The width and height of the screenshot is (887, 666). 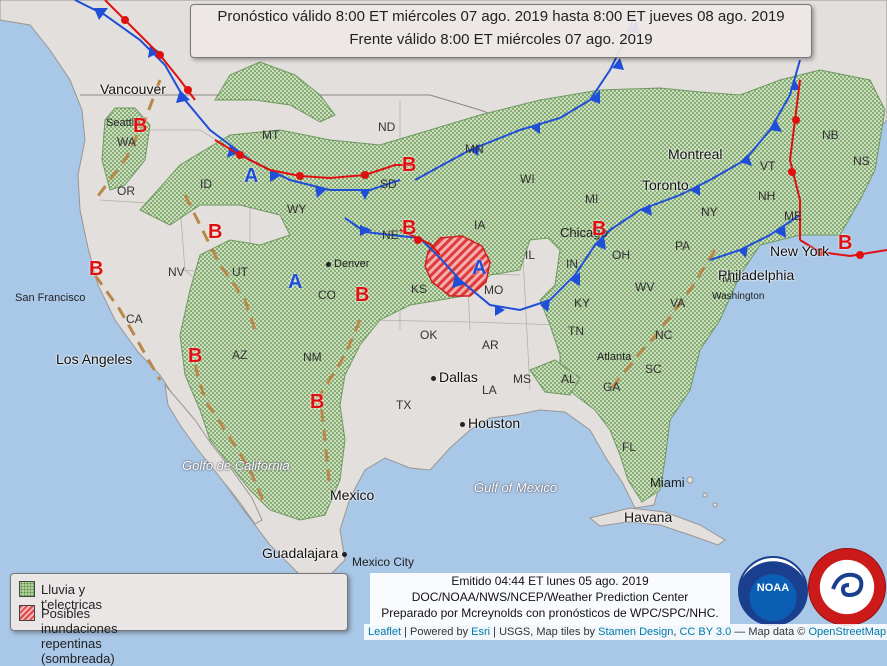 What do you see at coordinates (388, 184) in the screenshot?
I see `state-label-sd: SD` at bounding box center [388, 184].